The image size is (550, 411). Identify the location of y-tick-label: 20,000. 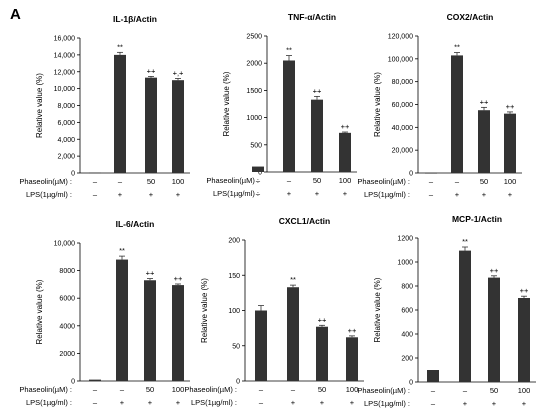
(403, 151).